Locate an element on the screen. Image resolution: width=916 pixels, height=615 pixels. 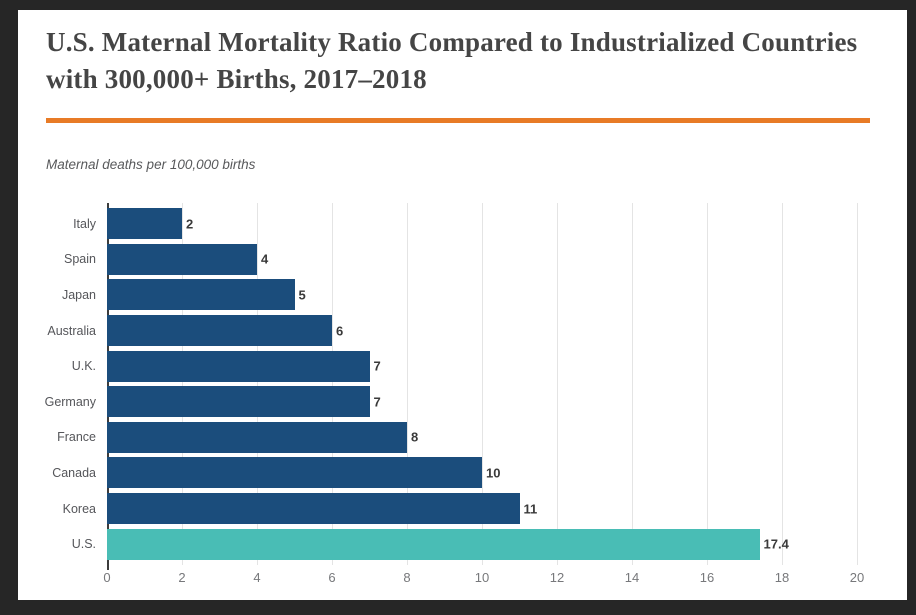
bar-track: 17.4 is located at coordinates (482, 544).